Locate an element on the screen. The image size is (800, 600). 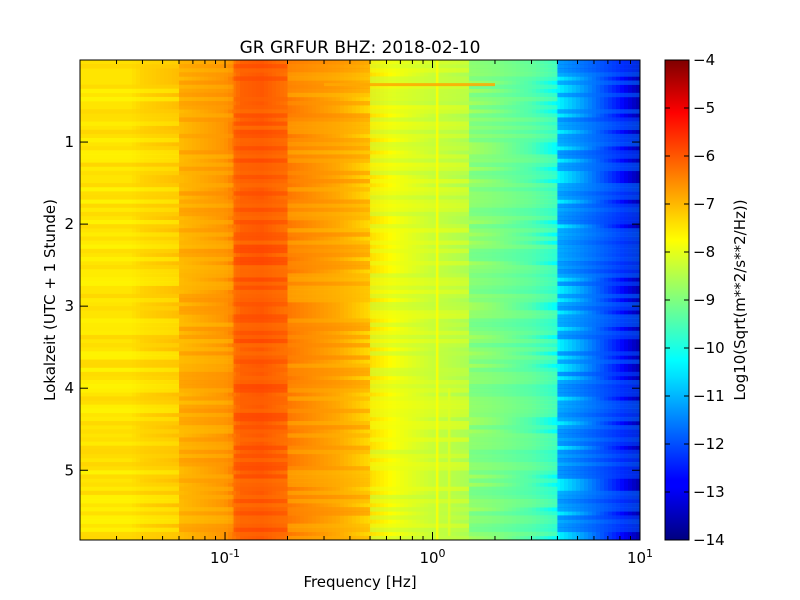
vertical-spectral-line is located at coordinates (449, 462).